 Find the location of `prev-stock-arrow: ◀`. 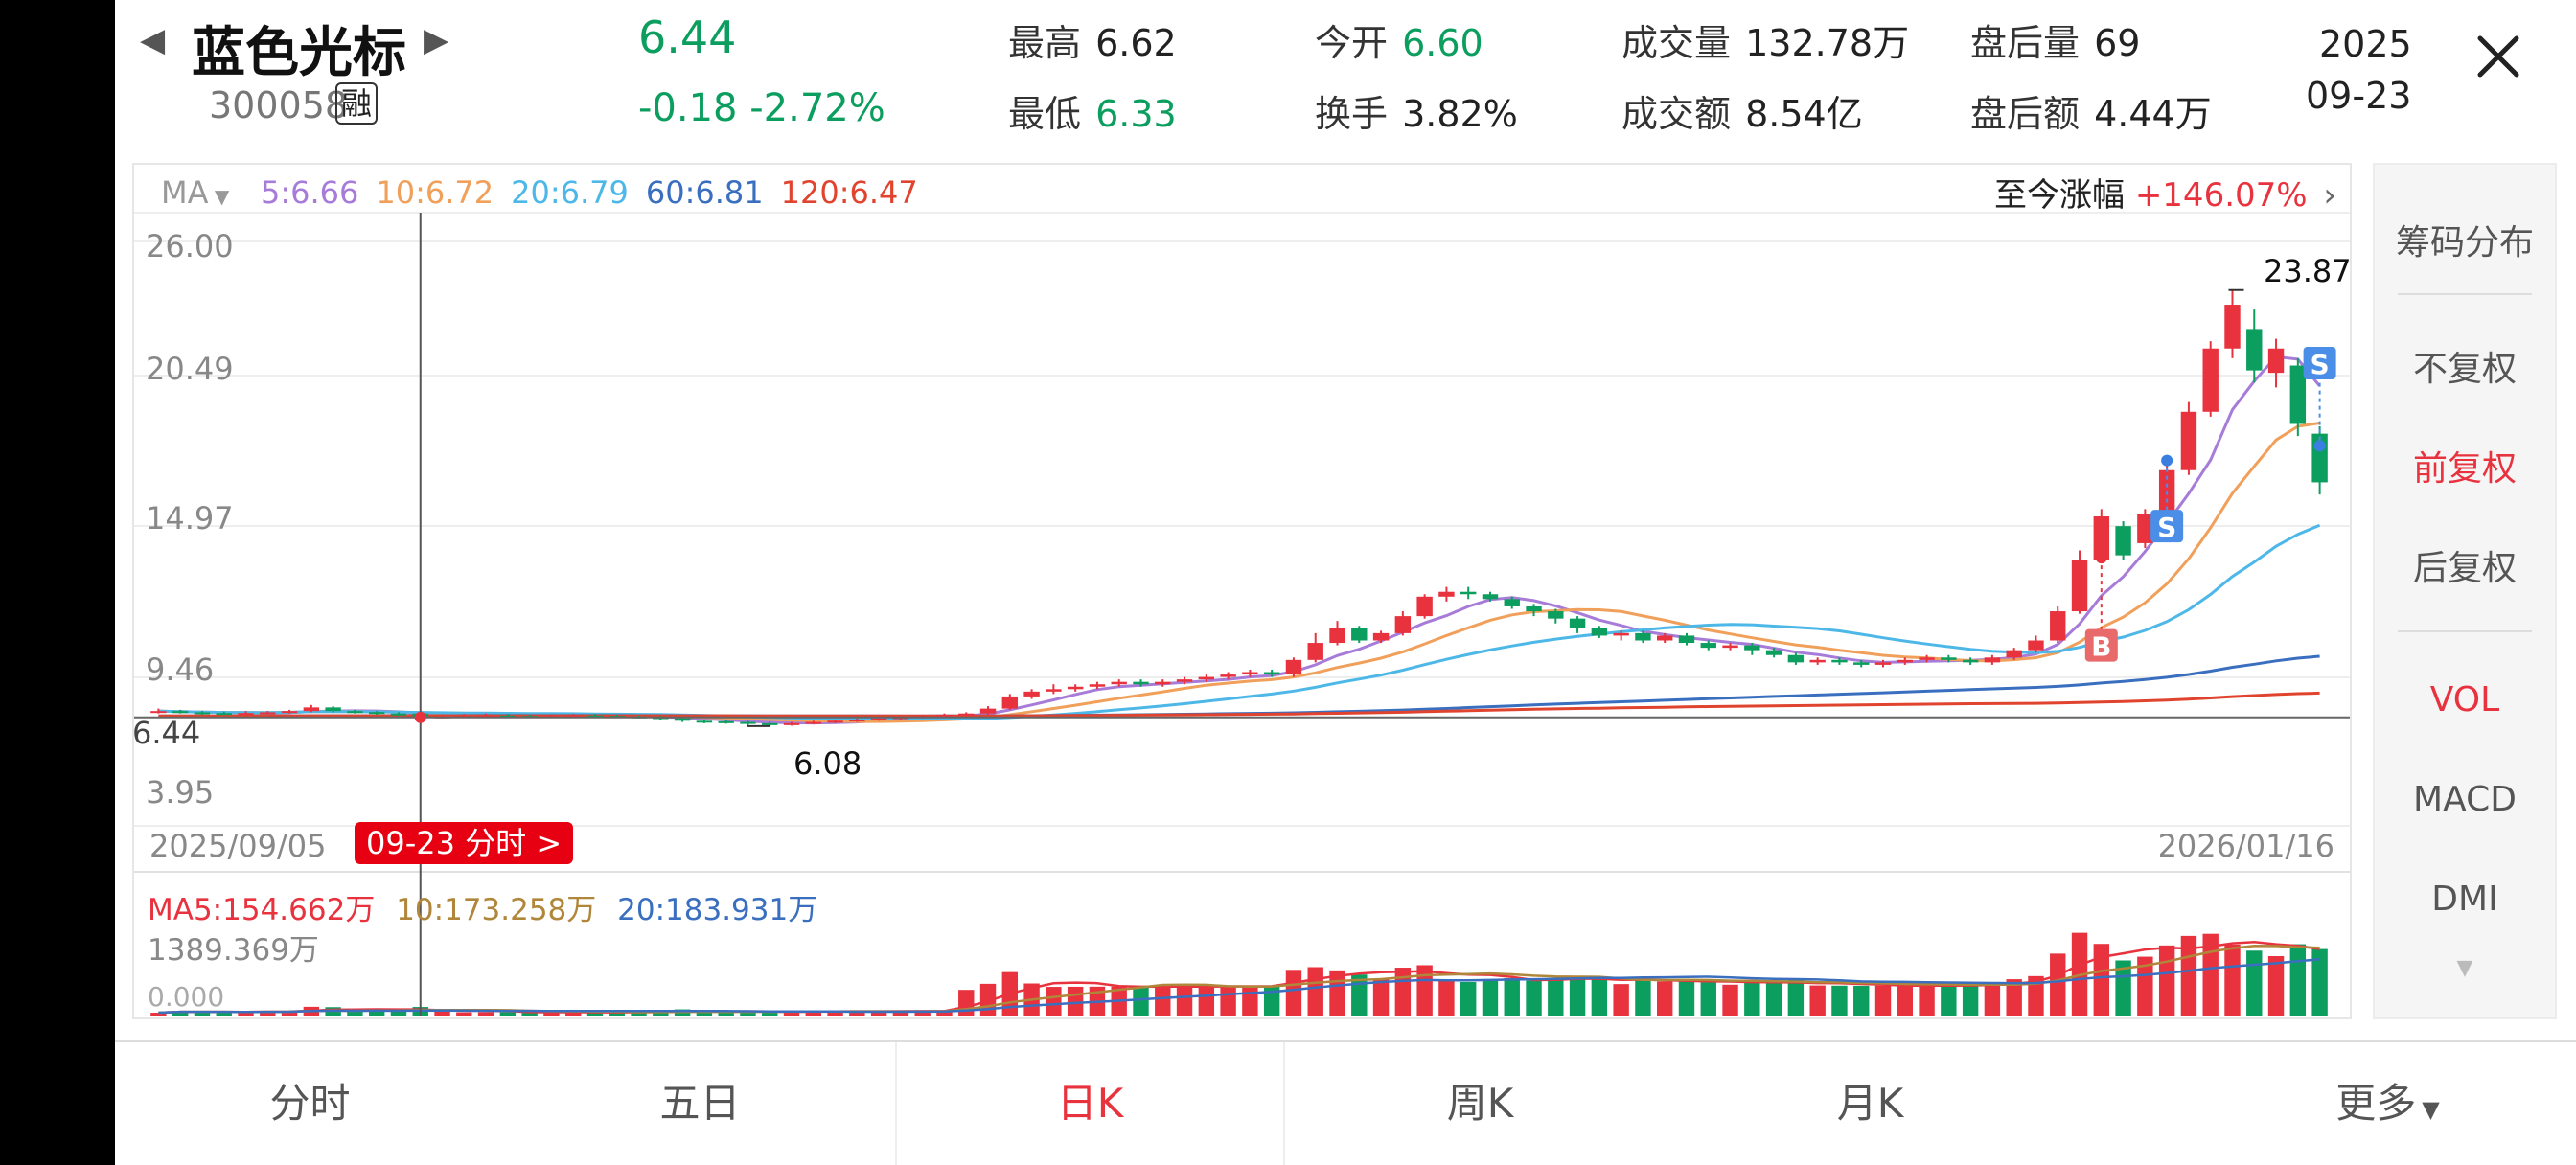

prev-stock-arrow: ◀ is located at coordinates (153, 40).